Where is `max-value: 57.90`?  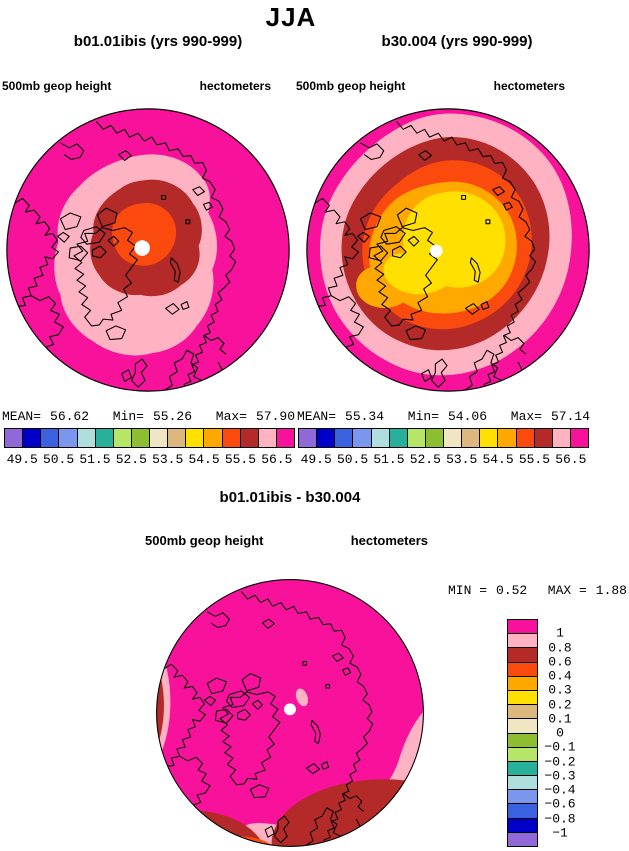 max-value: 57.90 is located at coordinates (275, 416).